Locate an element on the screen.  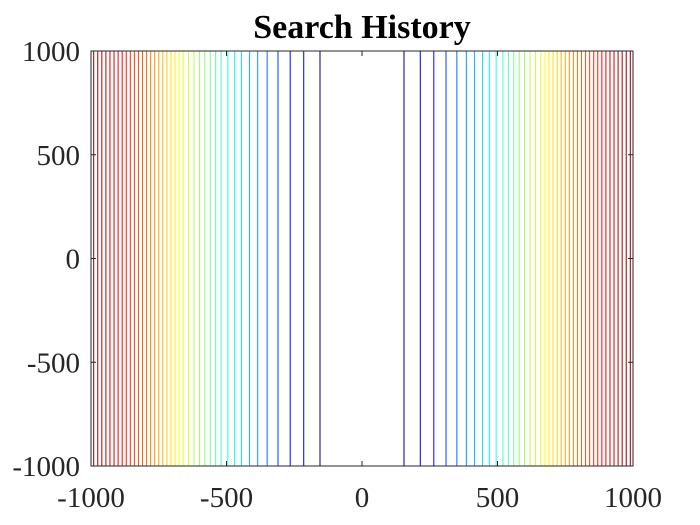
x-tick-label-0: -1000 is located at coordinates (91, 498).